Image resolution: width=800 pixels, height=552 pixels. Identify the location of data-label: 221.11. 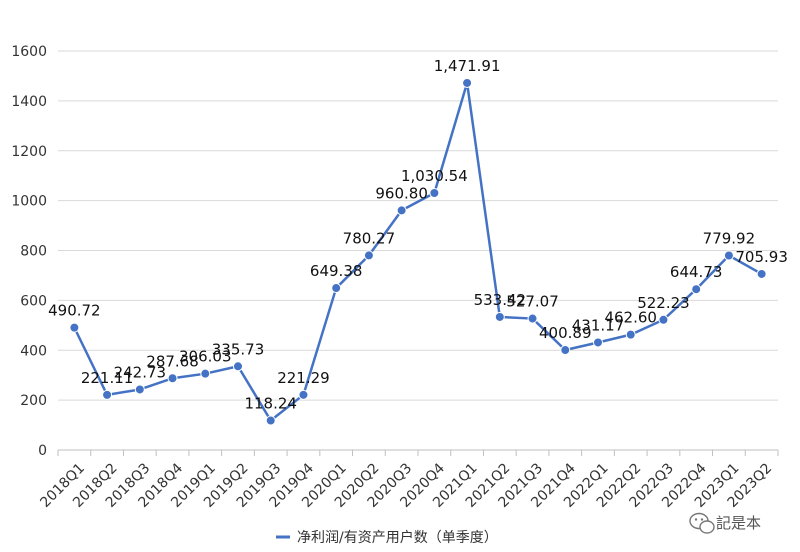
(107, 378).